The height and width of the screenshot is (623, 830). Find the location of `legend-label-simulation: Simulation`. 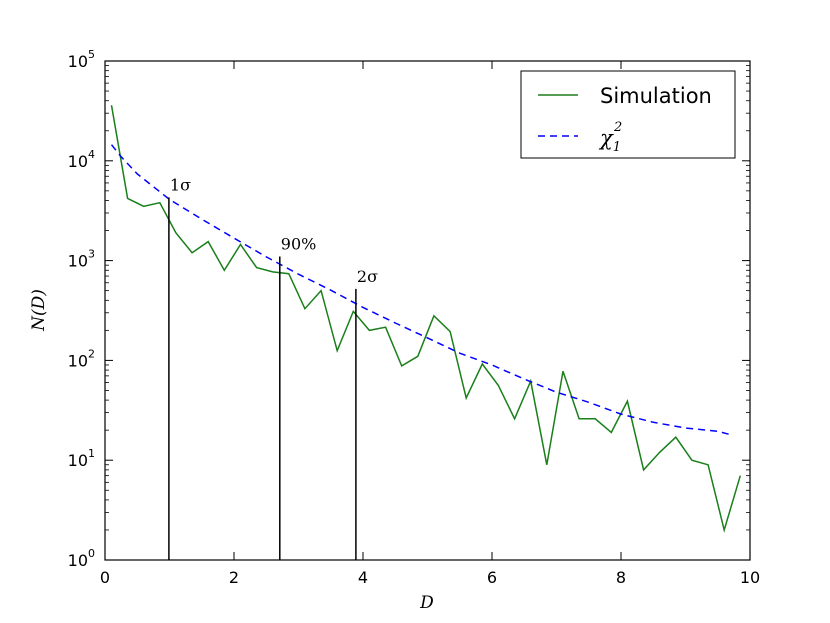

legend-label-simulation: Simulation is located at coordinates (656, 96).